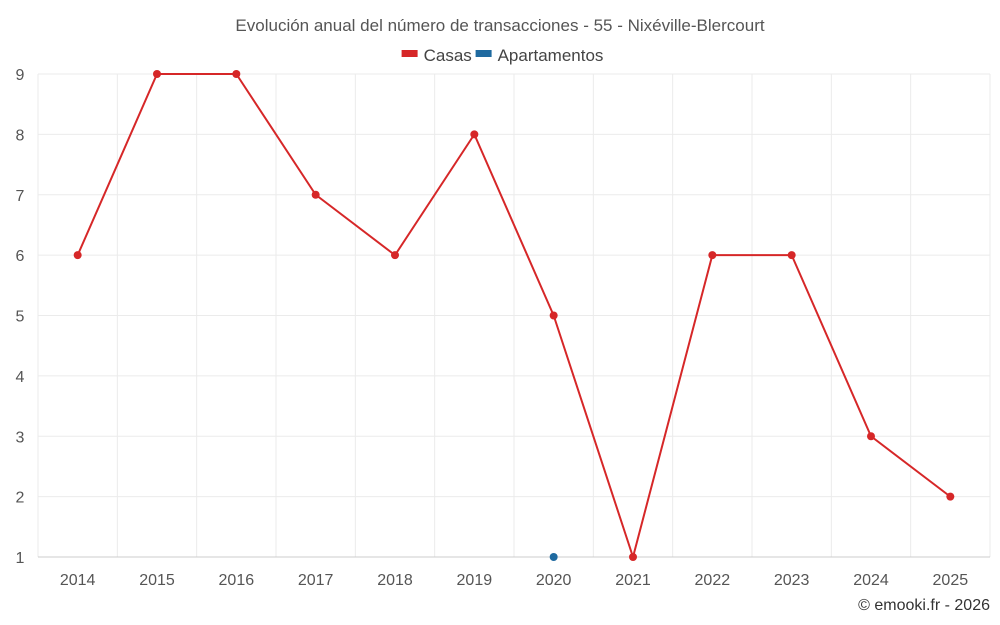 The image size is (1000, 625). Describe the element at coordinates (483, 53) in the screenshot. I see `legend-swatch-apartamentos` at that location.